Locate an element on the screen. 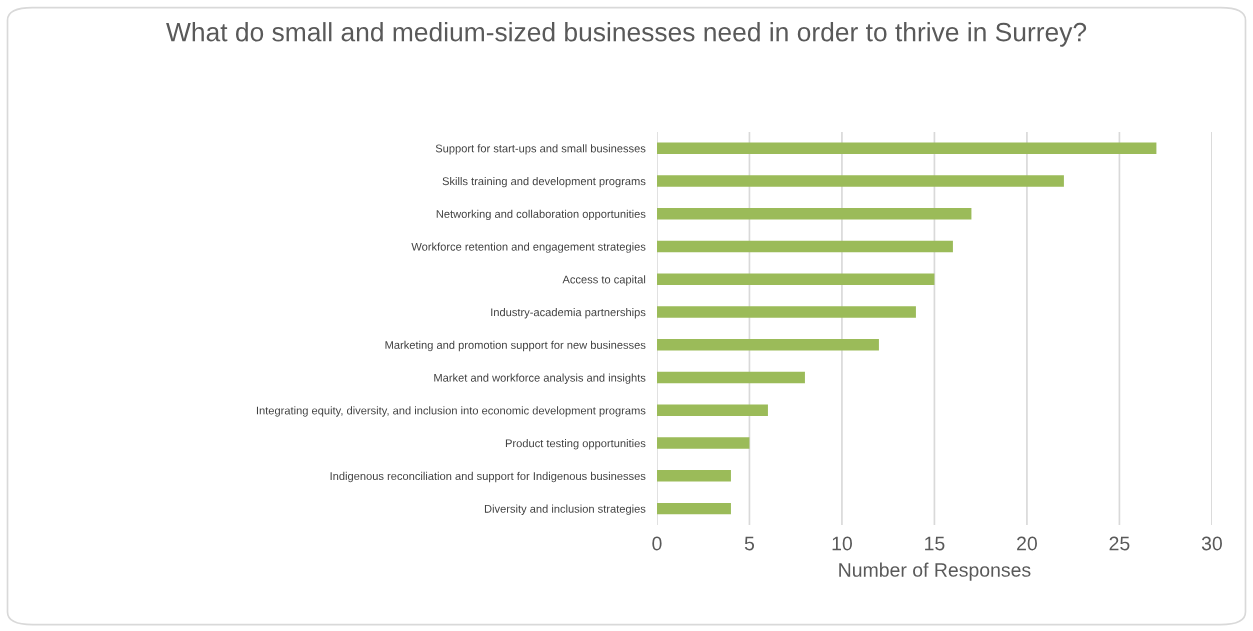 The height and width of the screenshot is (631, 1253). x-tick-label: 30 is located at coordinates (1211, 543).